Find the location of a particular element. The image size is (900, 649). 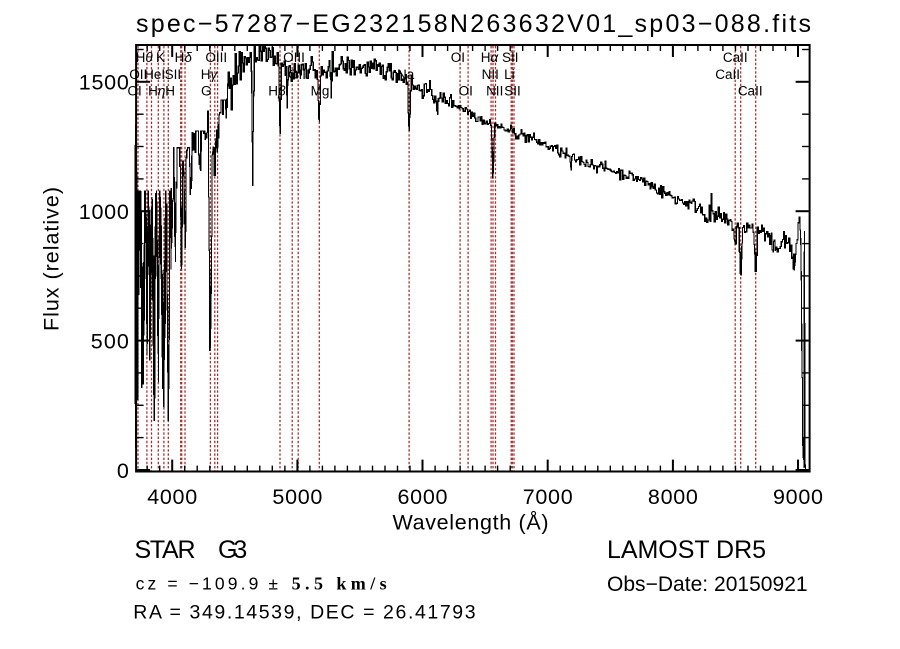

svg-text: H is located at coordinates (170, 91).